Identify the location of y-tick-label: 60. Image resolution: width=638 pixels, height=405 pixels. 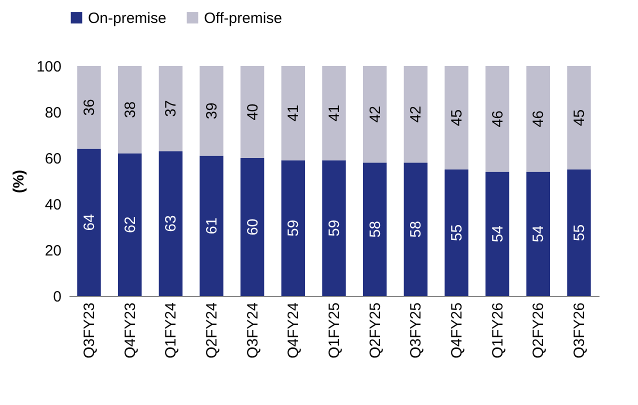
(53, 159).